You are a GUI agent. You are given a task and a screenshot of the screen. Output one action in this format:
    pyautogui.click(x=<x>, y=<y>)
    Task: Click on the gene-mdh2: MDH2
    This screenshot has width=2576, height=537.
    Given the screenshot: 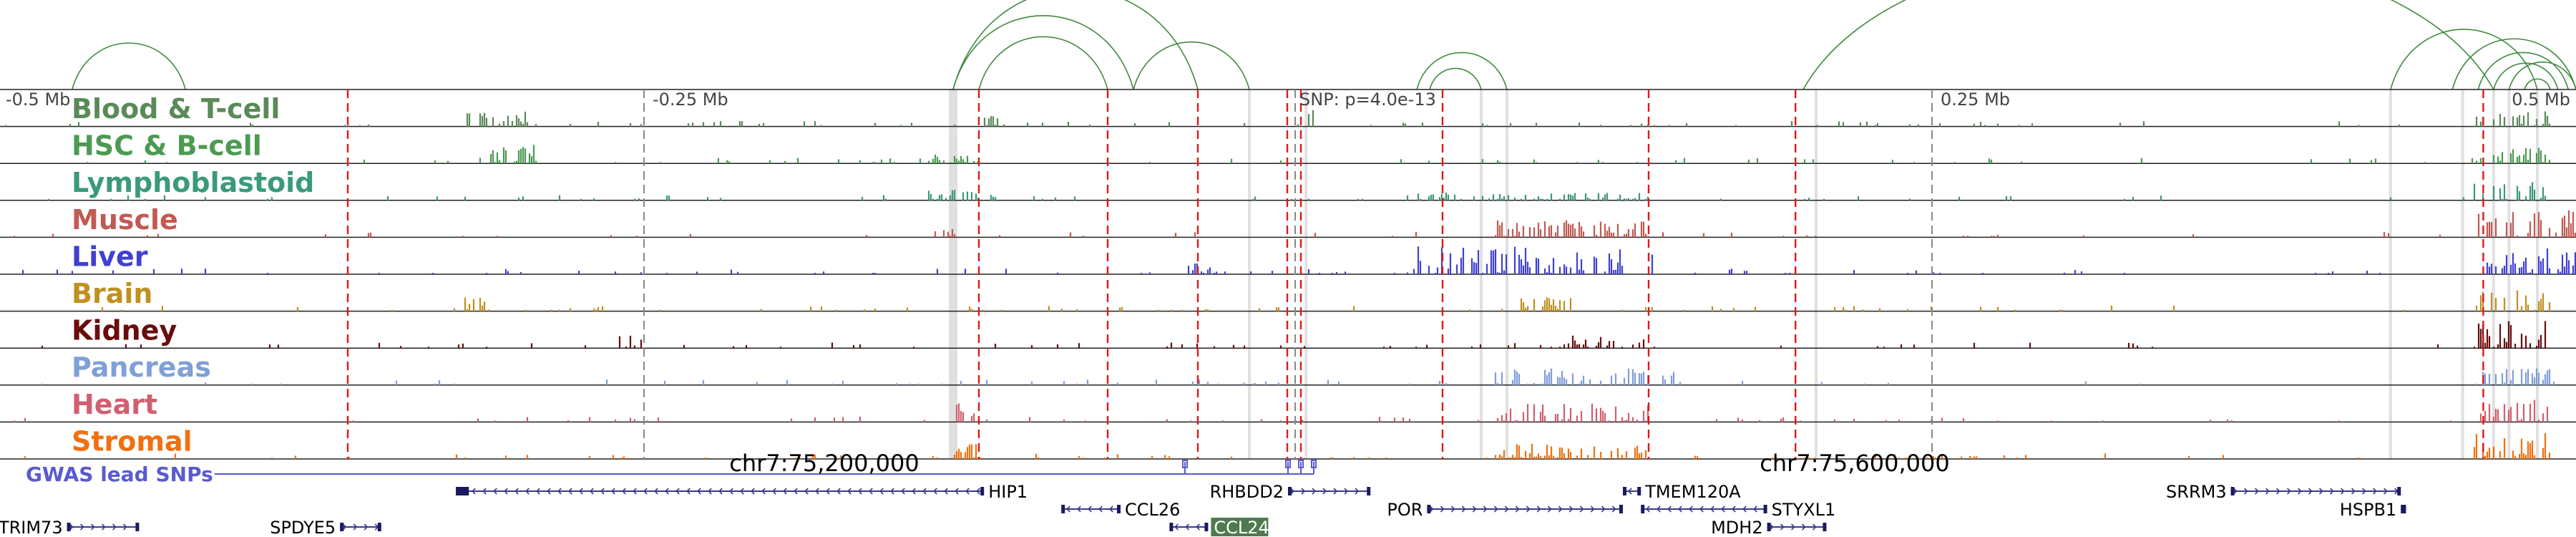 What is the action you would take?
    pyautogui.click(x=1769, y=527)
    